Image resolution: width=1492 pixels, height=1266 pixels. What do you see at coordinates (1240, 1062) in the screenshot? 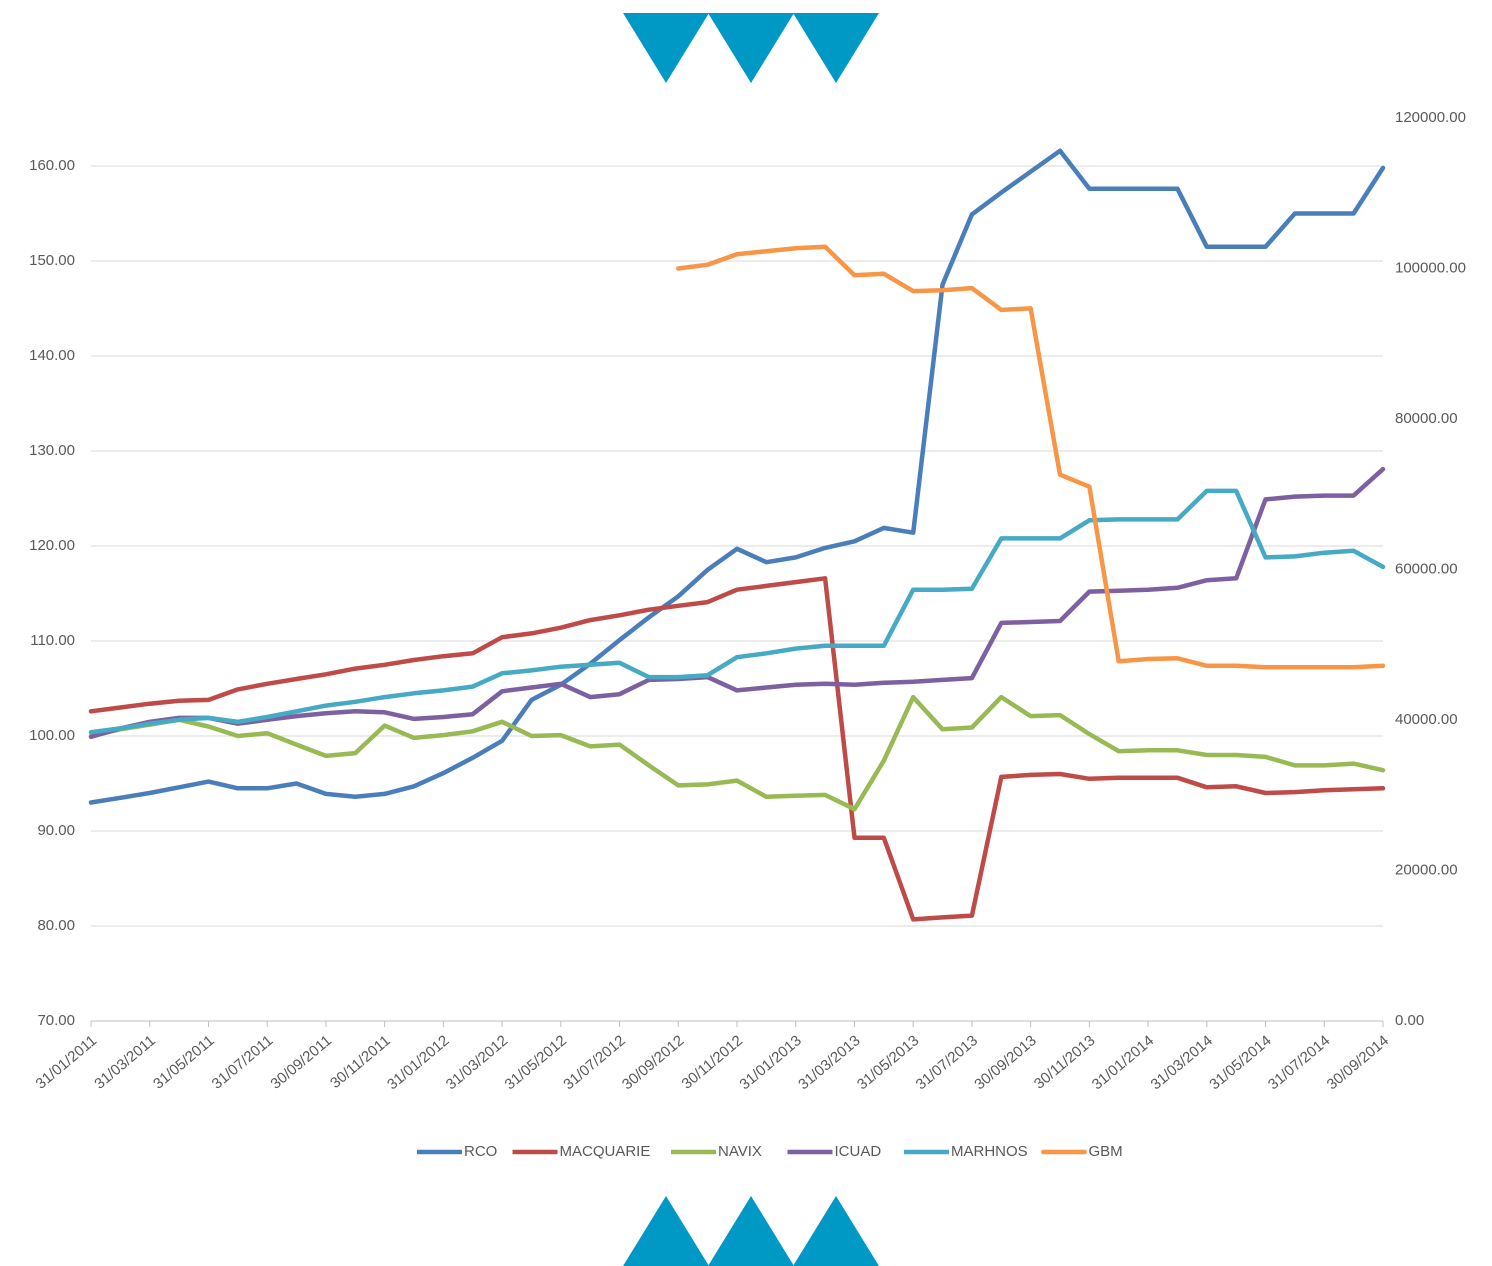
I see `x-tick-label: 31/05/2014` at bounding box center [1240, 1062].